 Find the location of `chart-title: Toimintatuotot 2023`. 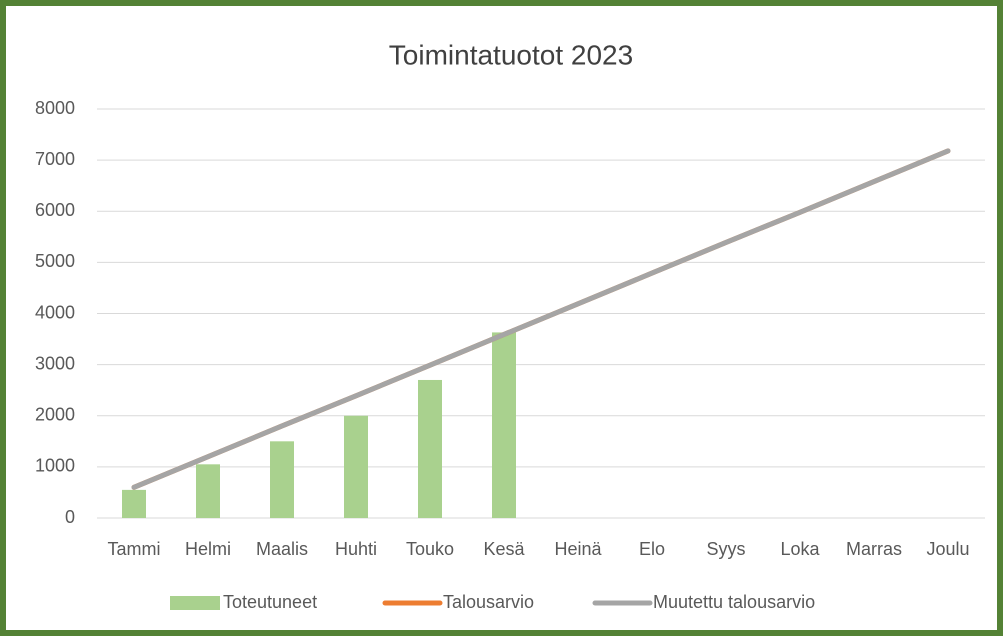

chart-title: Toimintatuotot 2023 is located at coordinates (511, 54).